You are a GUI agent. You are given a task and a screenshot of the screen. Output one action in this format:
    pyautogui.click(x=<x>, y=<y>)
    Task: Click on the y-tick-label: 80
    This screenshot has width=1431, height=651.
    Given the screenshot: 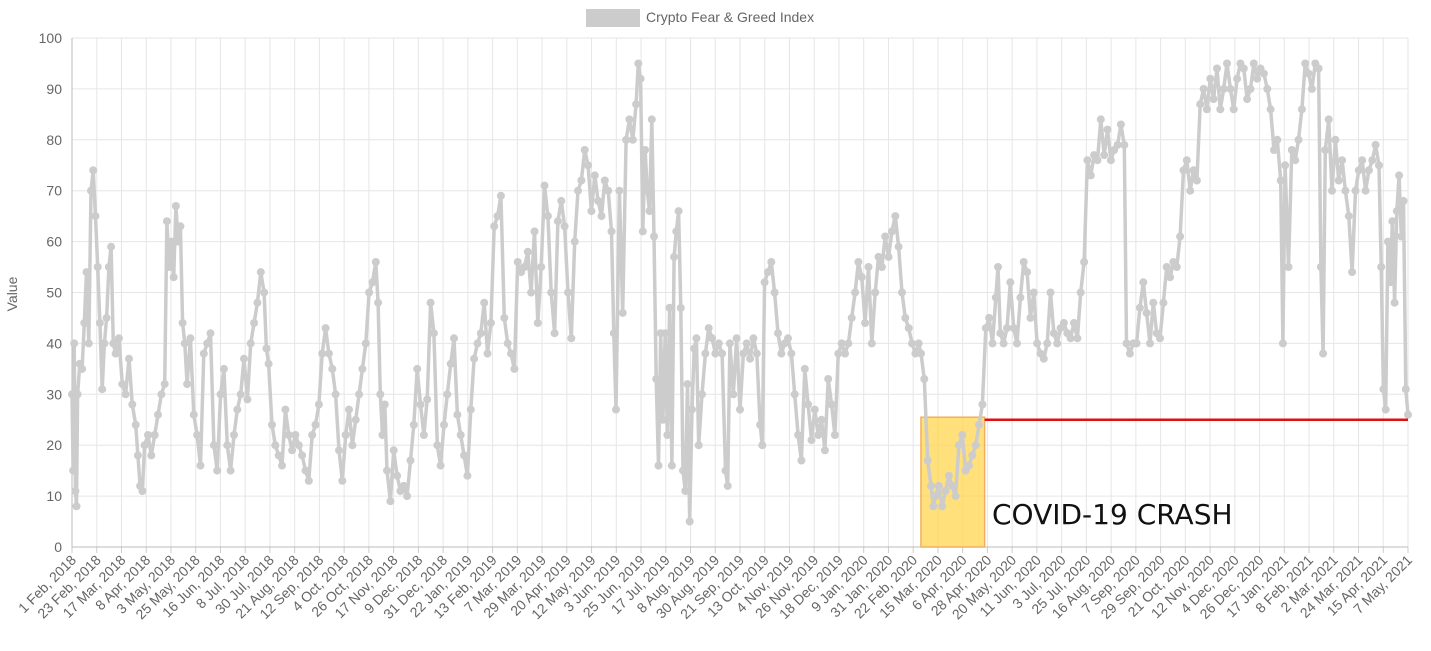 What is the action you would take?
    pyautogui.click(x=54, y=140)
    